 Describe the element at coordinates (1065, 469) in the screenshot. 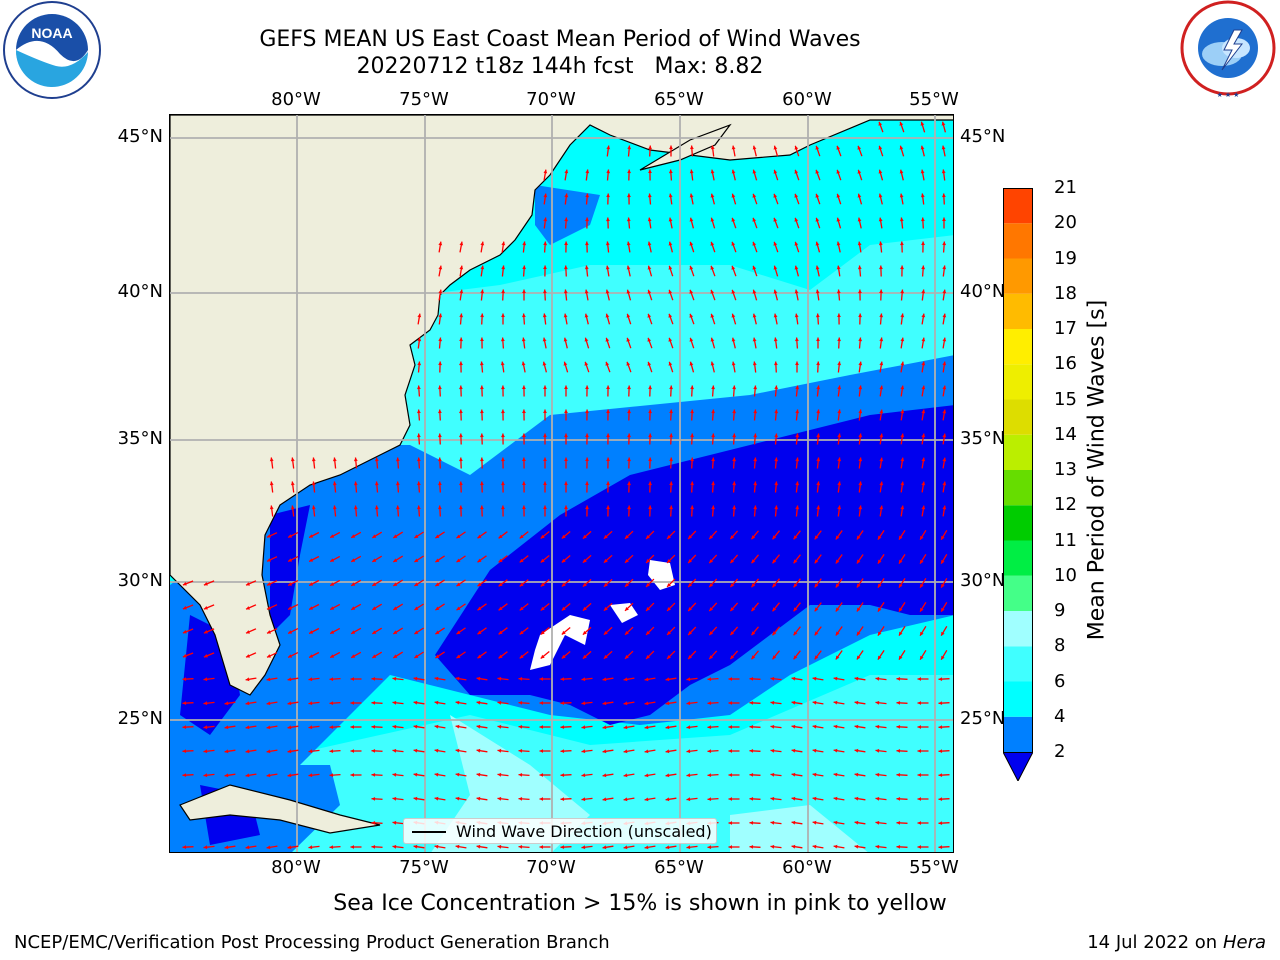

I see `colorbar-tick-label: 13` at that location.